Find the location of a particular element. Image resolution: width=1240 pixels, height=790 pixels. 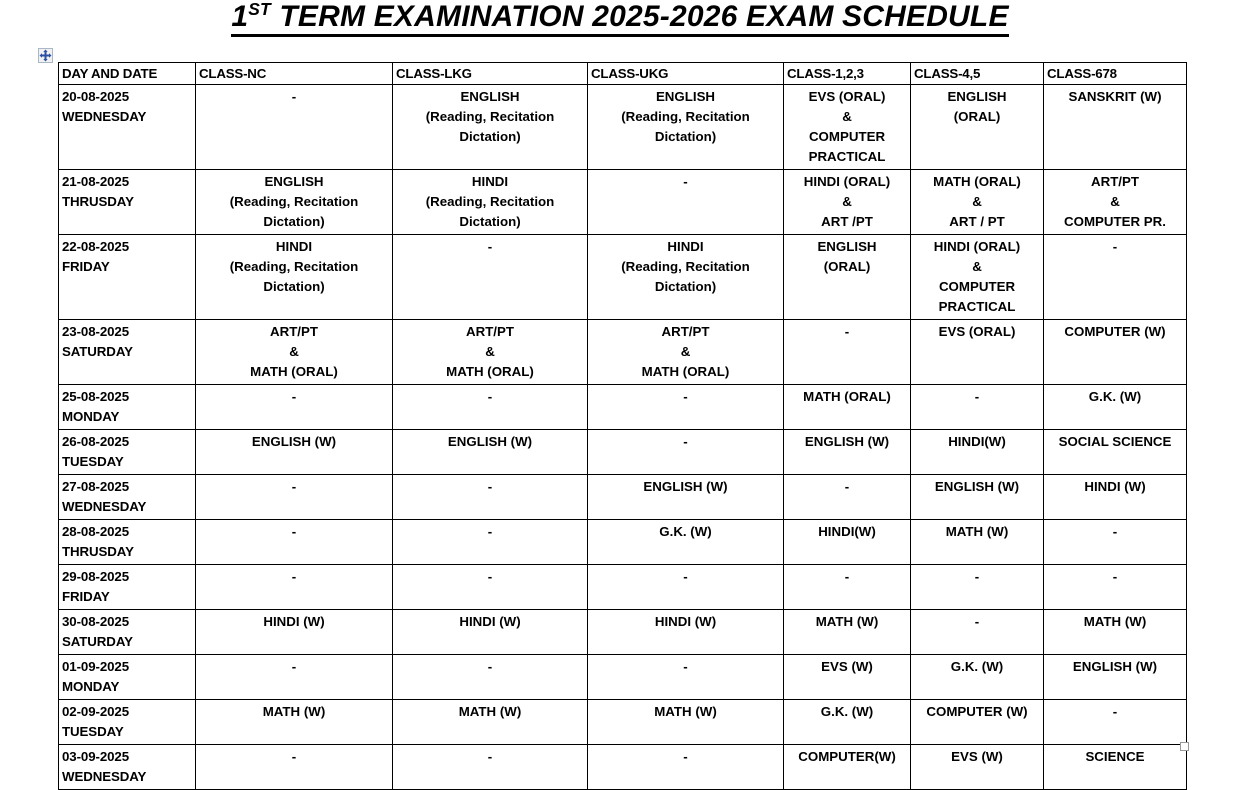

subject-cell: MATH (ORAL) is located at coordinates (847, 407).